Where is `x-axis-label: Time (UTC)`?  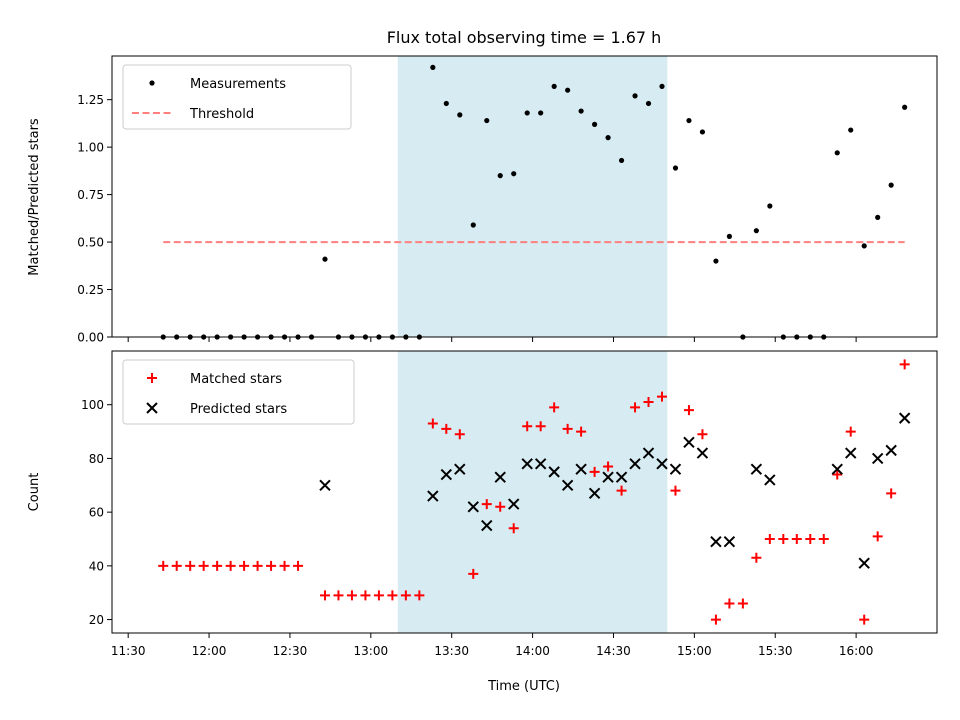 x-axis-label: Time (UTC) is located at coordinates (523, 686).